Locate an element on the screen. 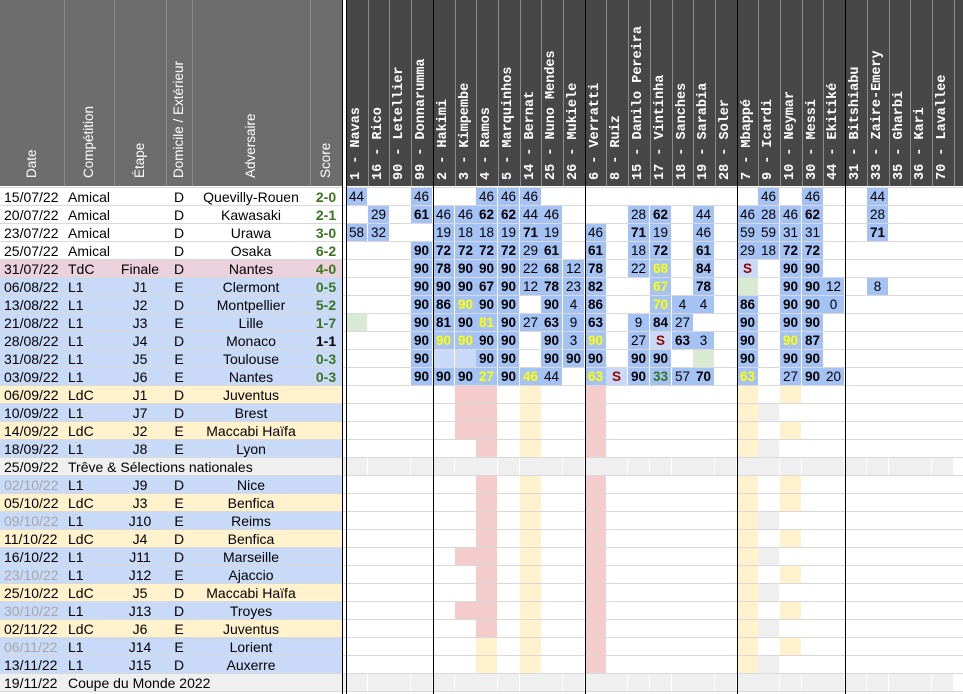  cell-comp: TdC is located at coordinates (89, 269).